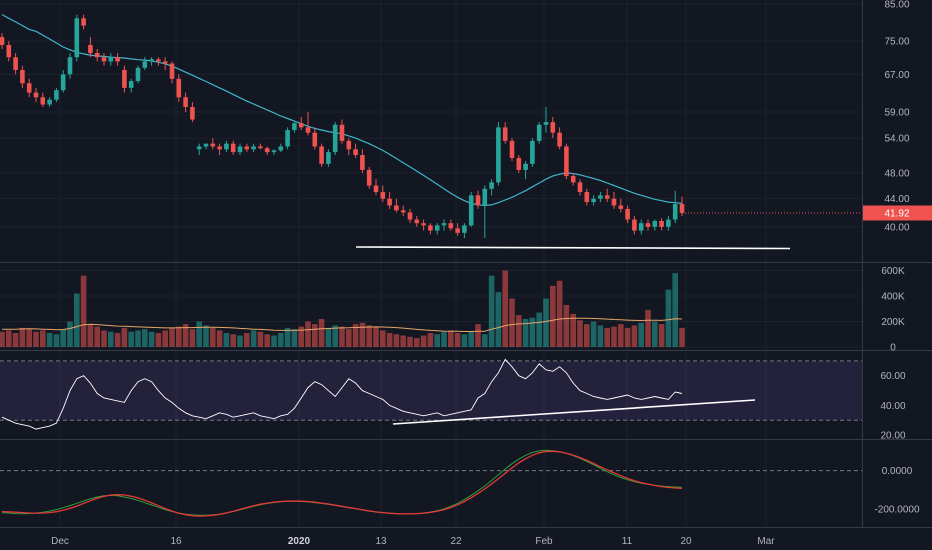 The image size is (932, 550). Describe the element at coordinates (431, 394) in the screenshot. I see `rsi-pane` at that location.